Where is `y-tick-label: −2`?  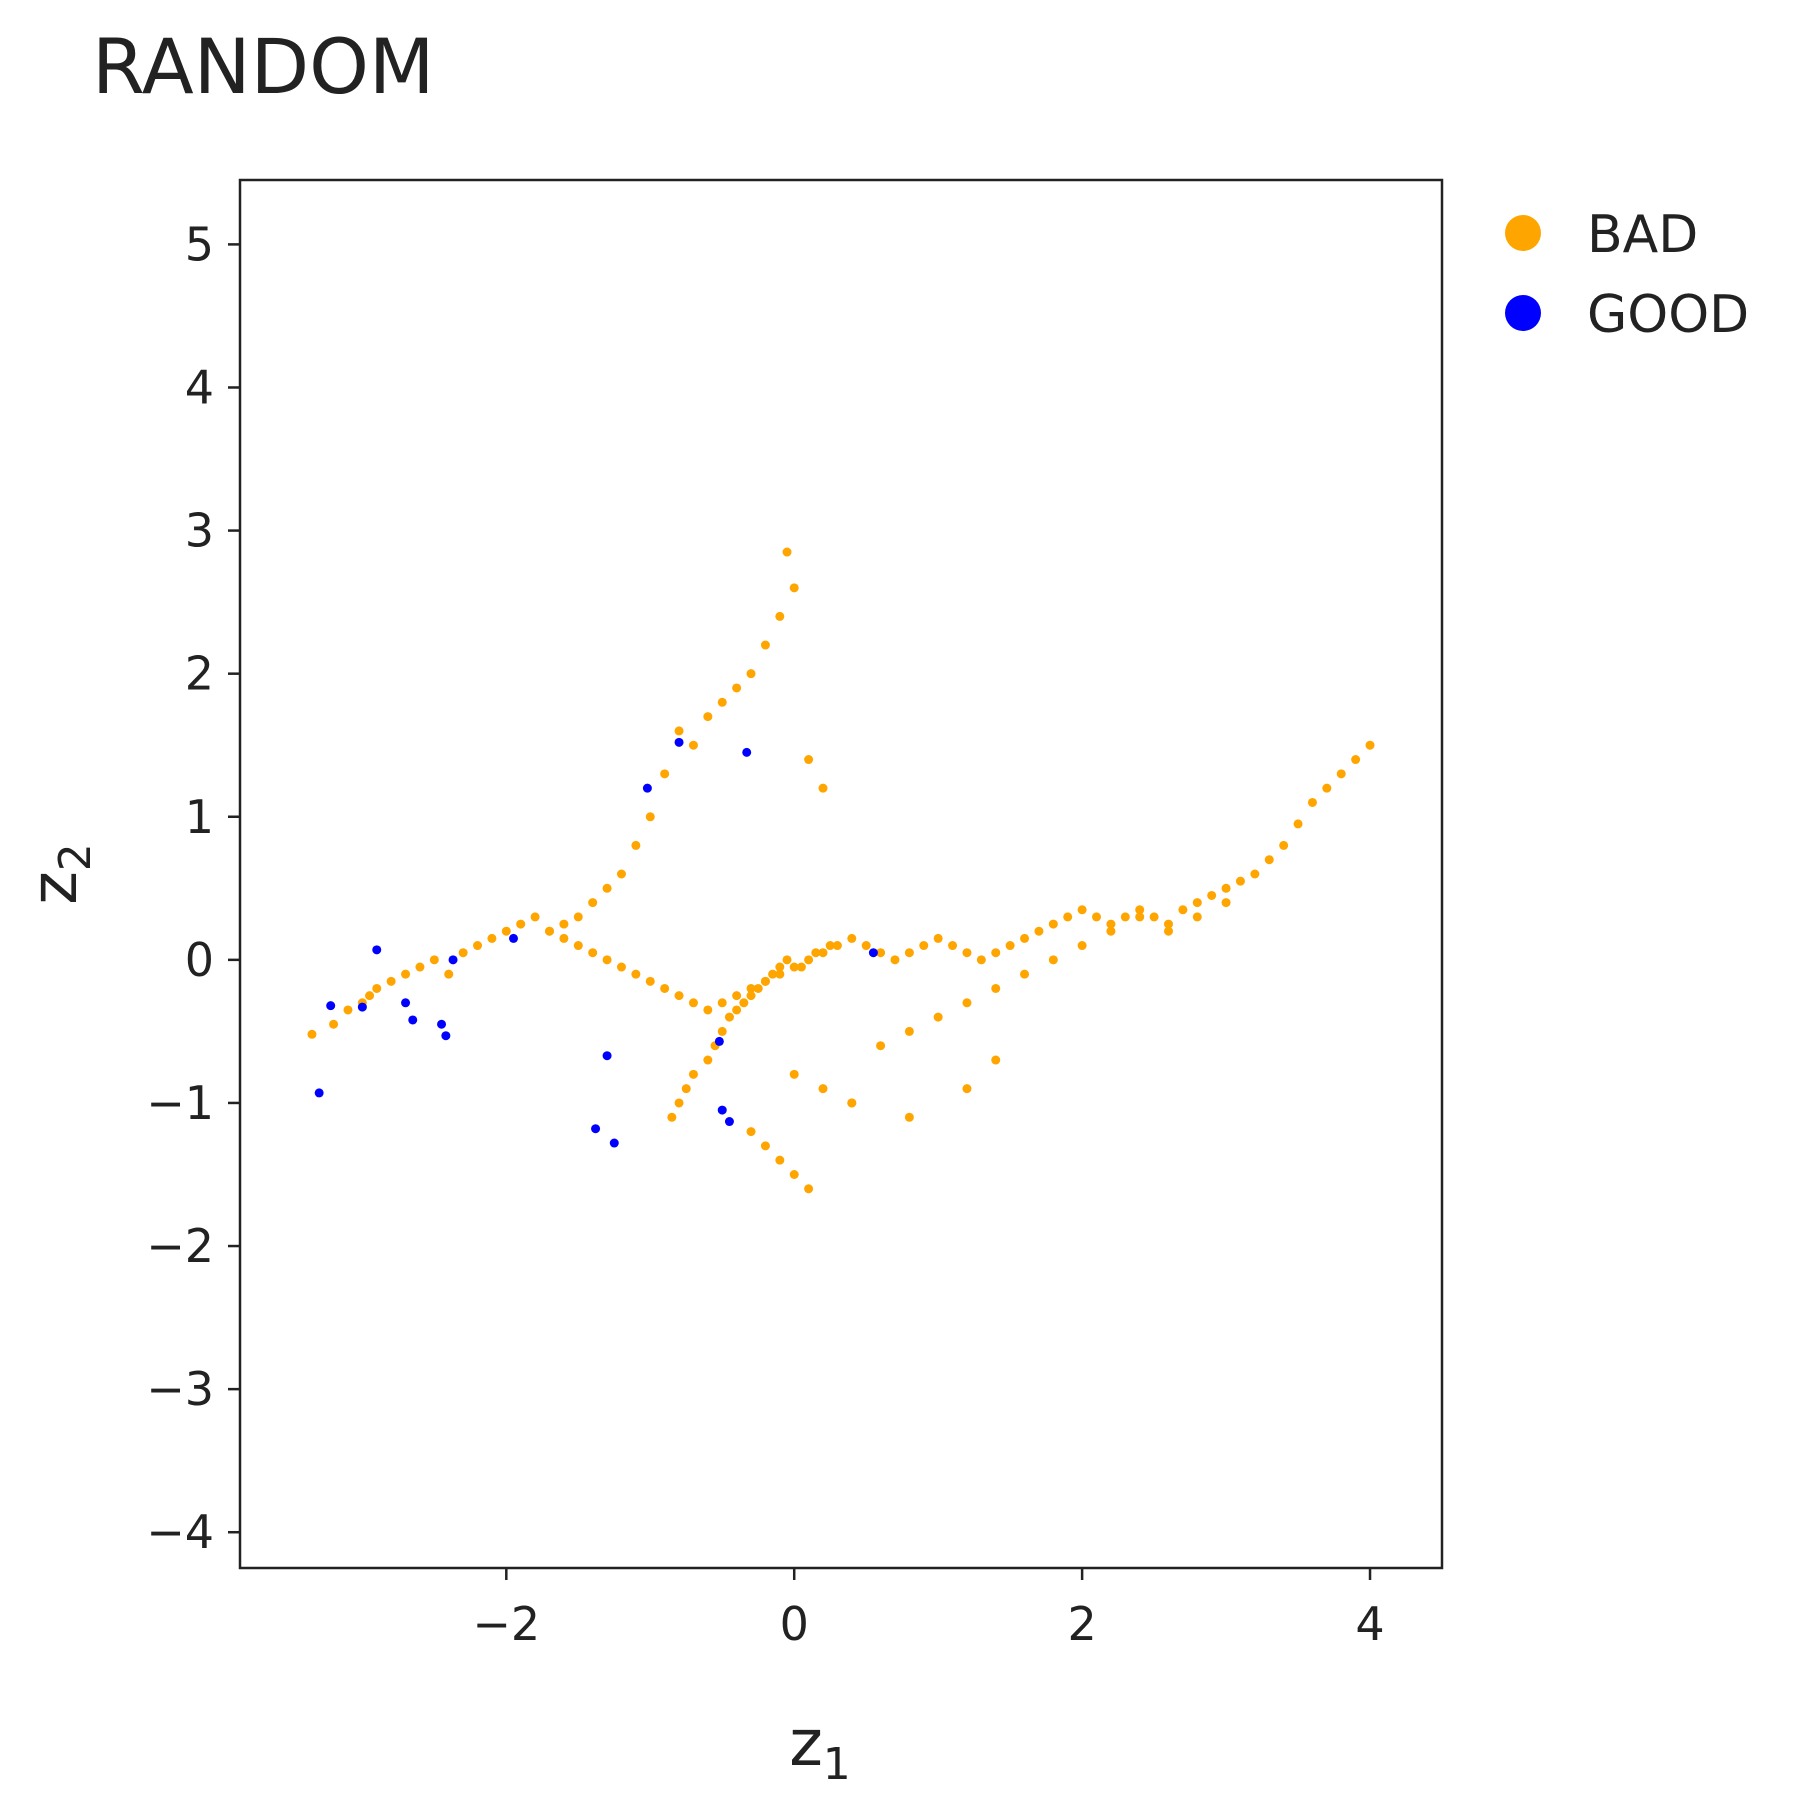
y-tick-label: −2 is located at coordinates (180, 1246).